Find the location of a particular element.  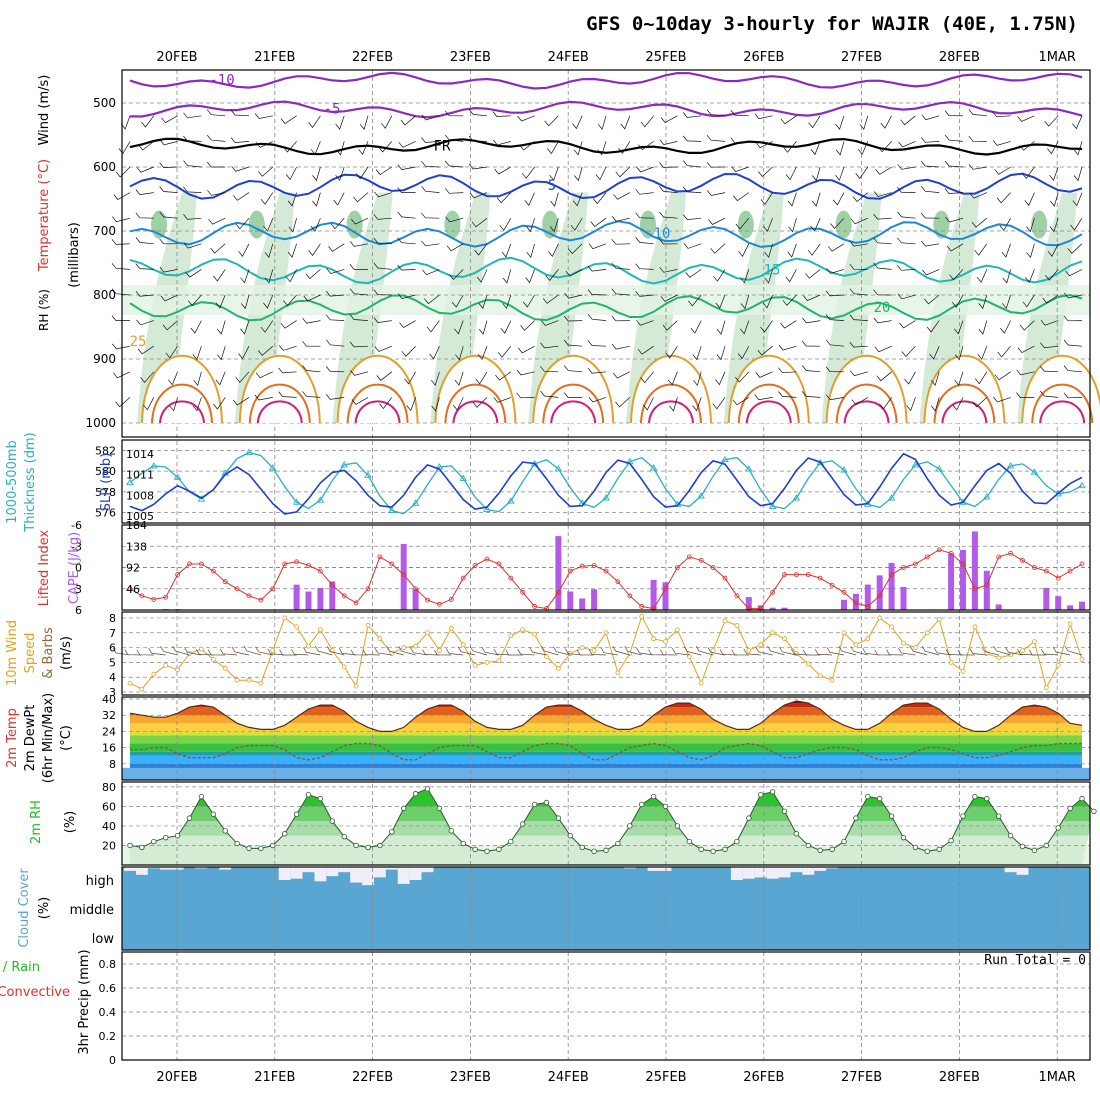

date-label-bottom: 1MAR is located at coordinates (1056, 1077).